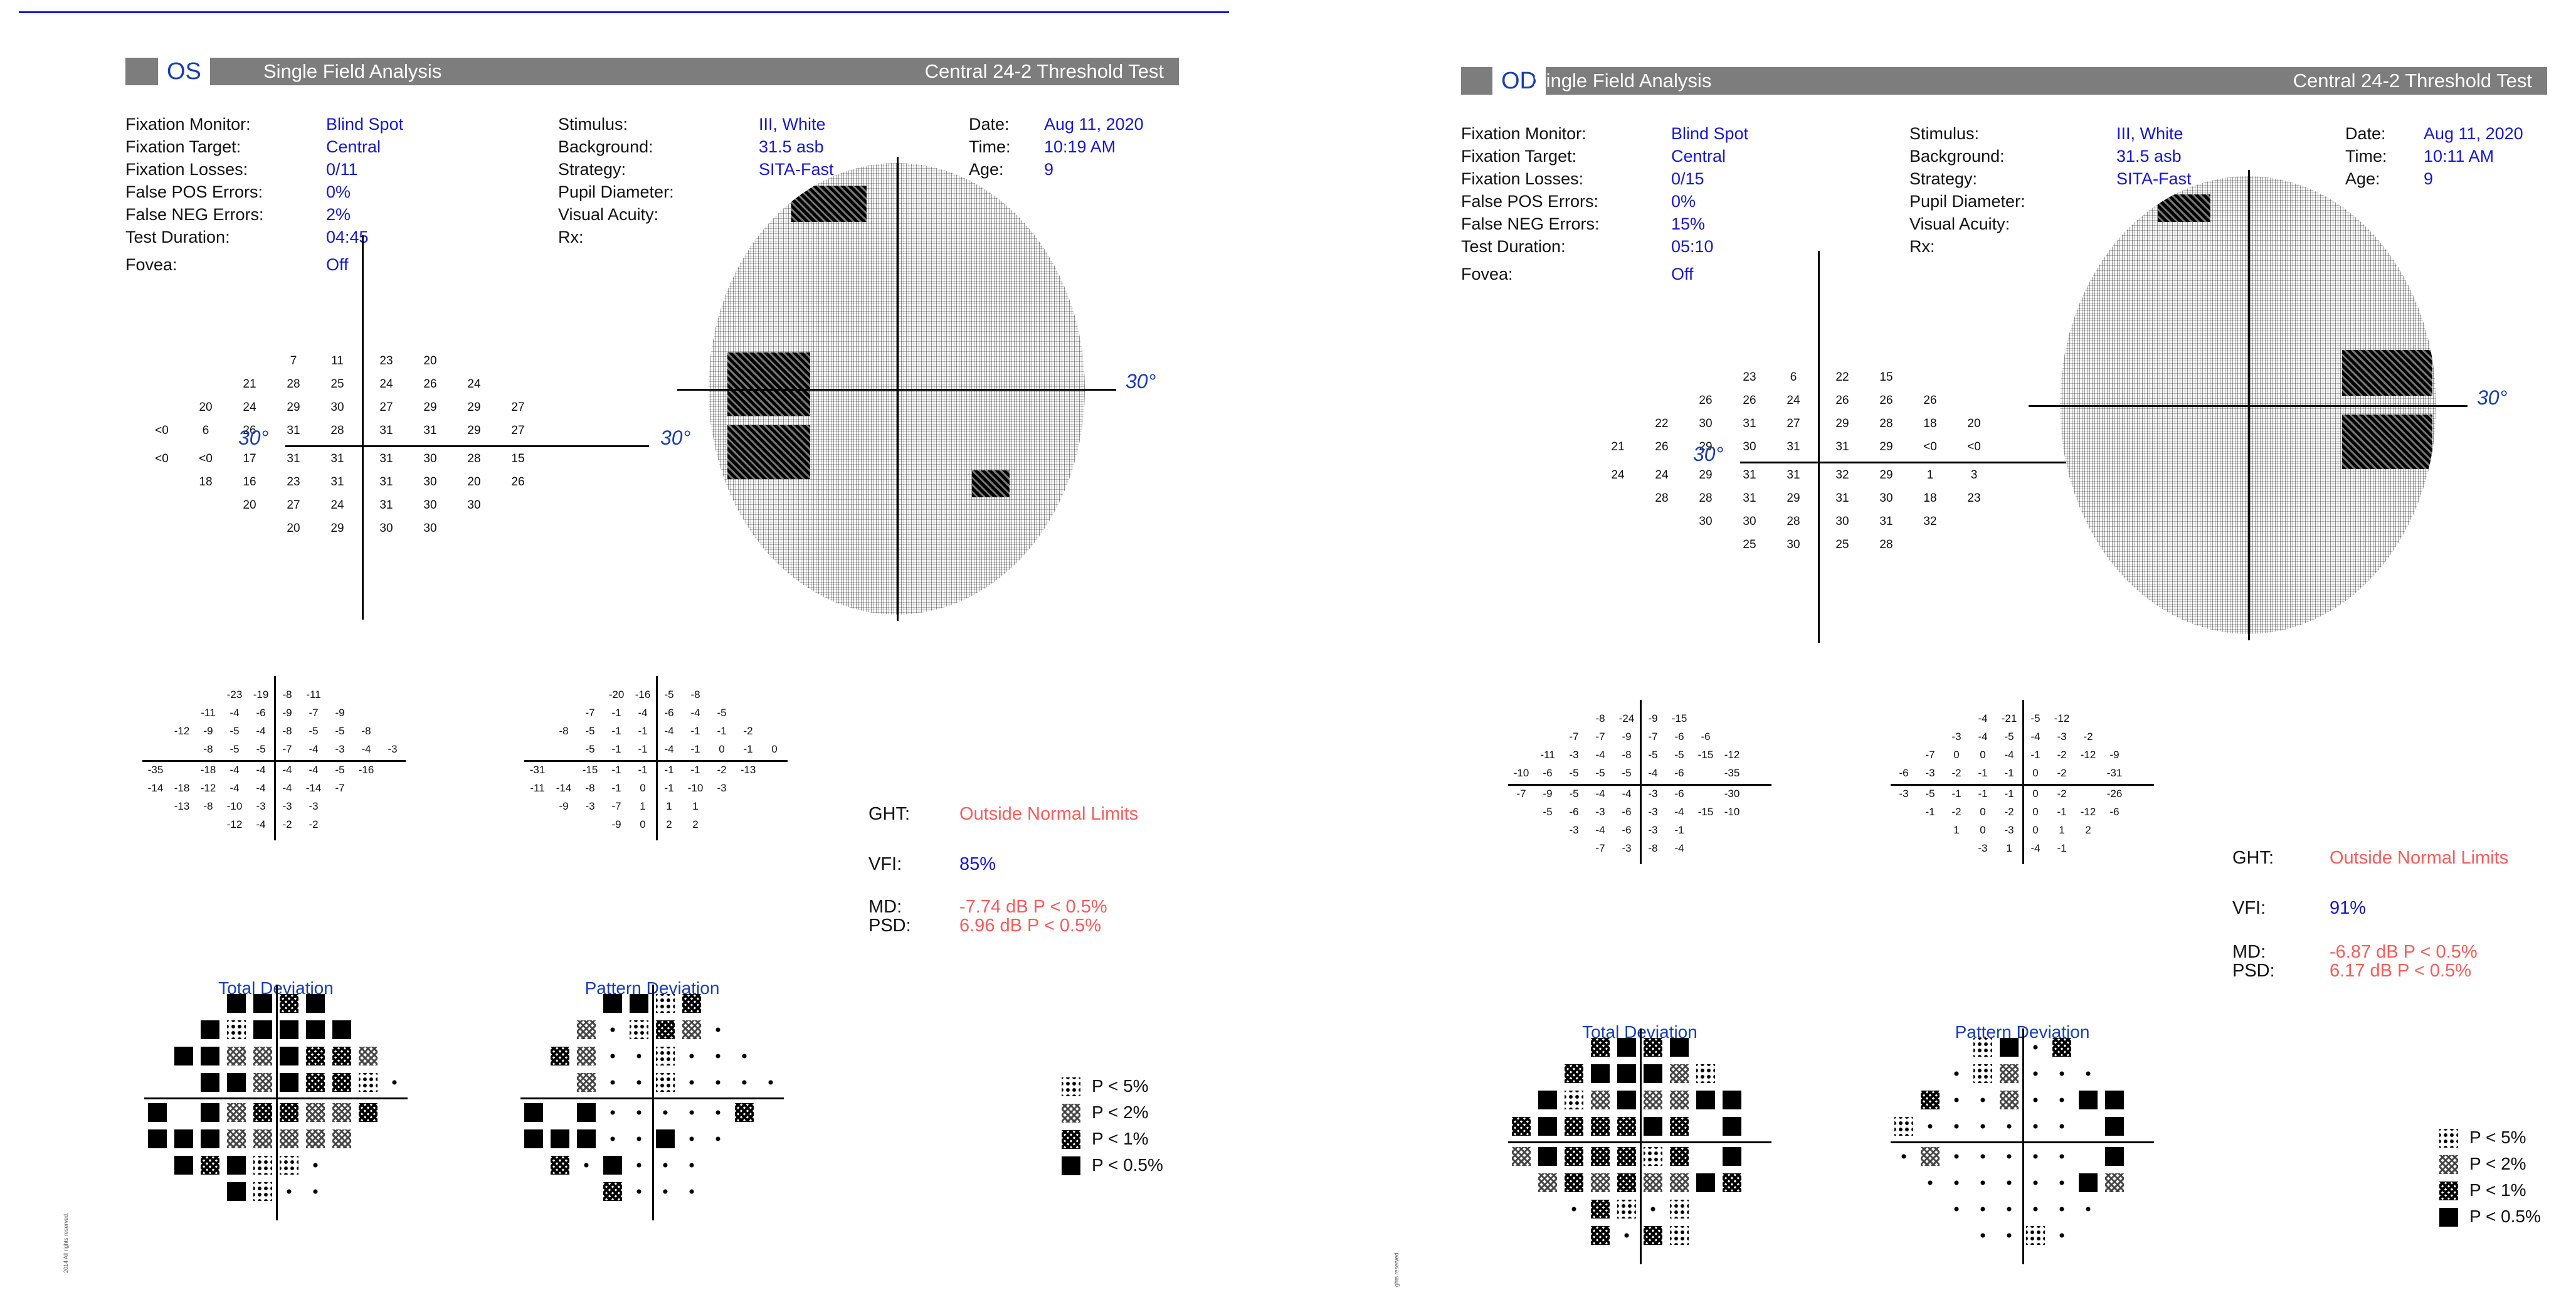 The width and height of the screenshot is (2576, 1290). Describe the element at coordinates (608, 214) in the screenshot. I see `info-label: Visual Acuity:` at that location.